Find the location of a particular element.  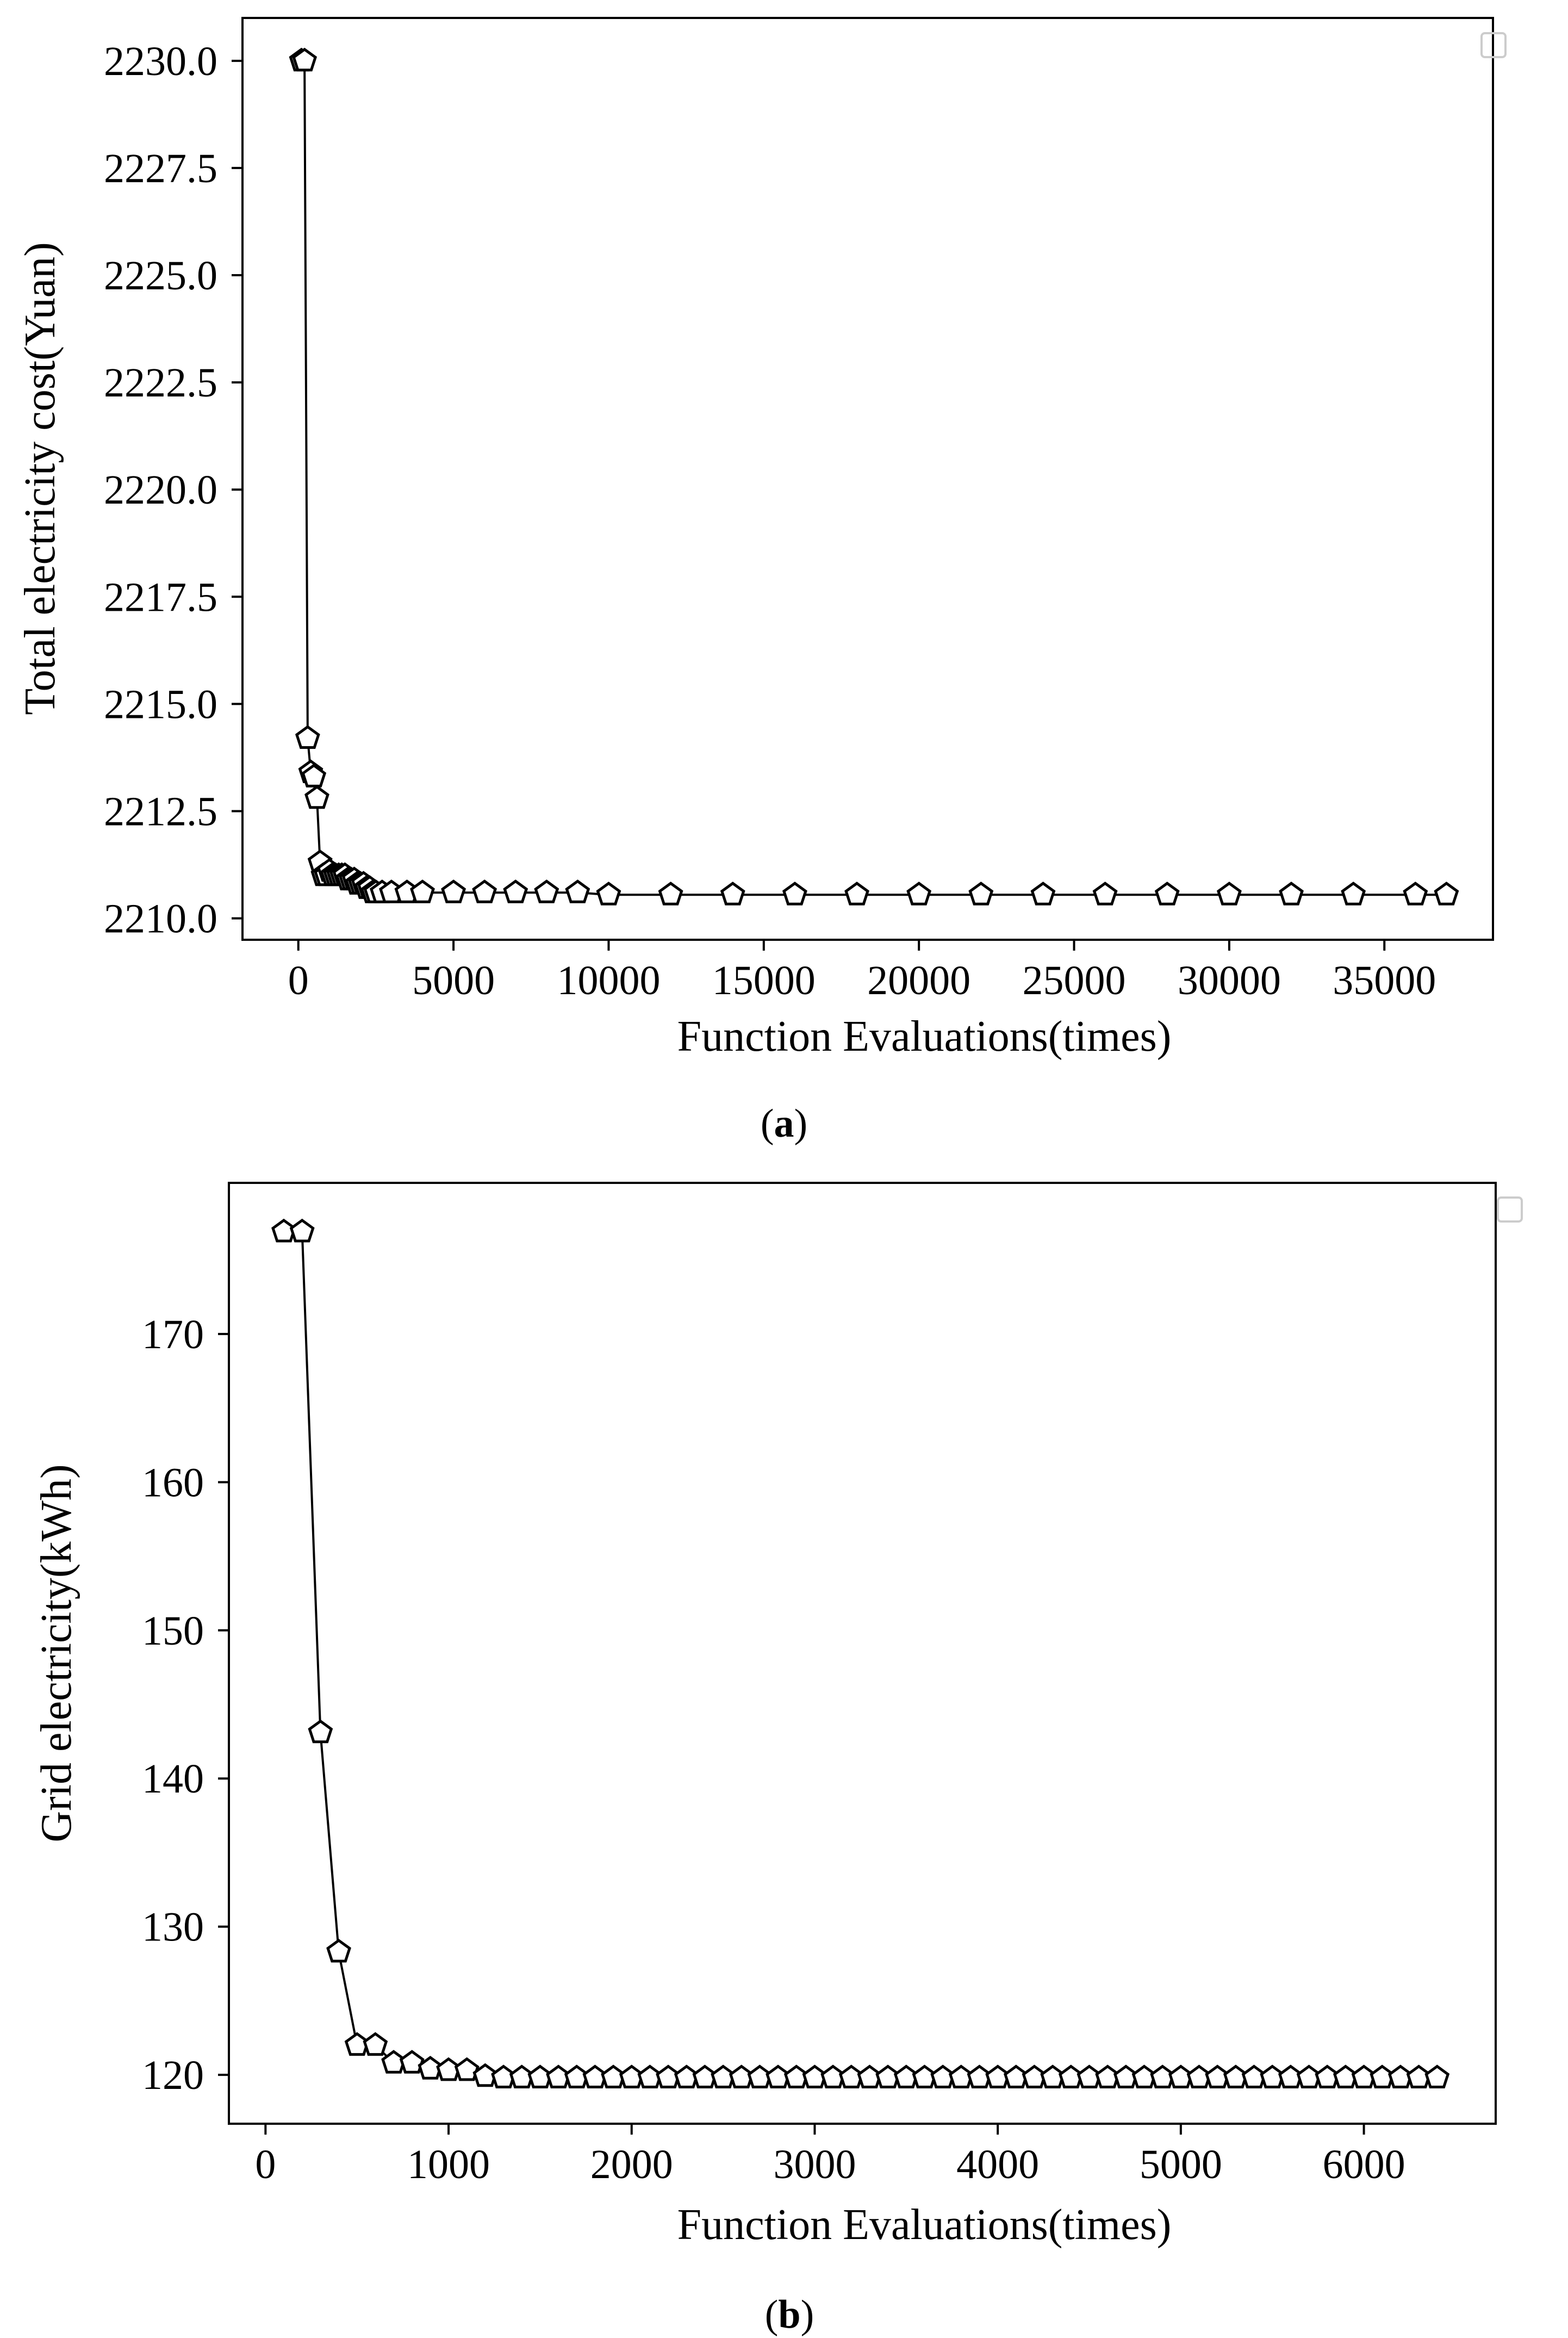

y-tick-label: 2230.0 is located at coordinates (160, 61).